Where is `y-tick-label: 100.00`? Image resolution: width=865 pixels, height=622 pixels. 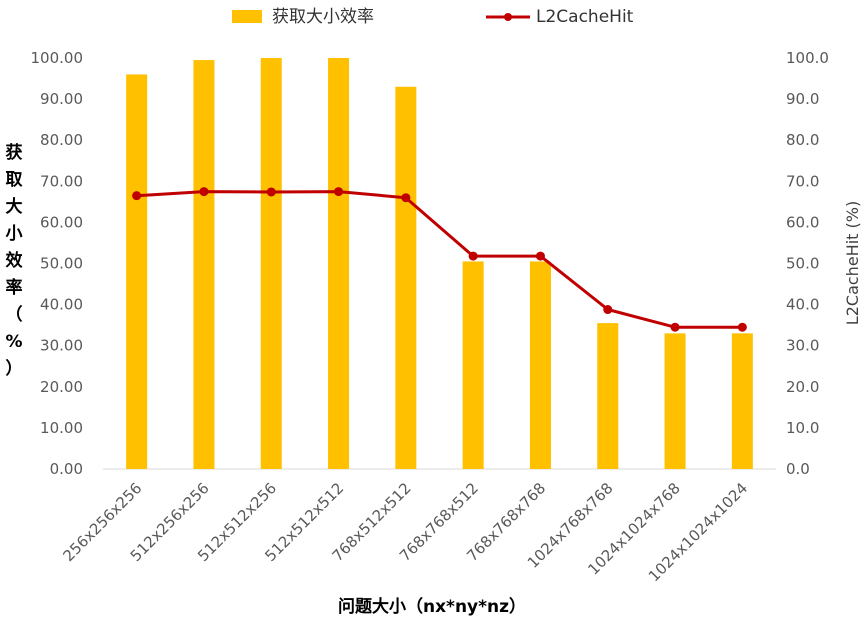
y-tick-label: 100.00 is located at coordinates (57, 58).